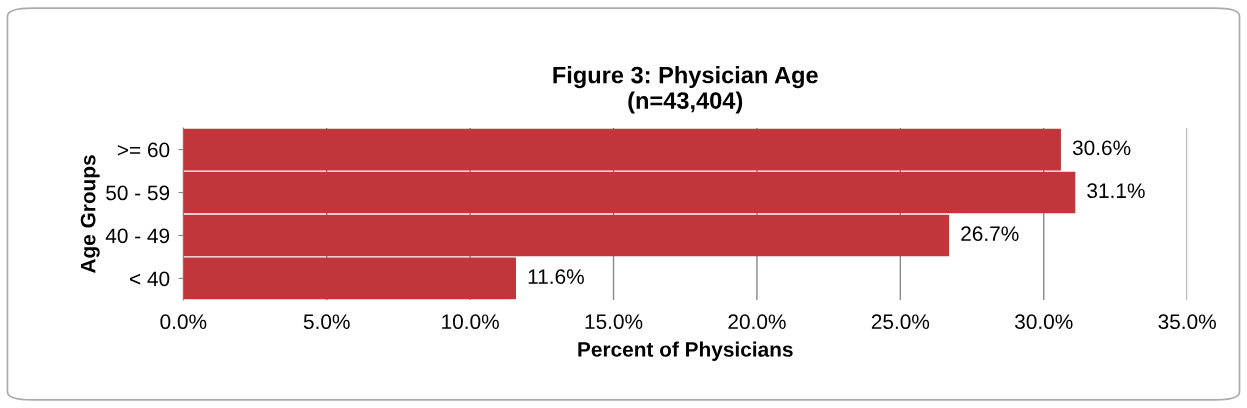  Describe the element at coordinates (1116, 191) in the screenshot. I see `data-label: 31.1%` at that location.